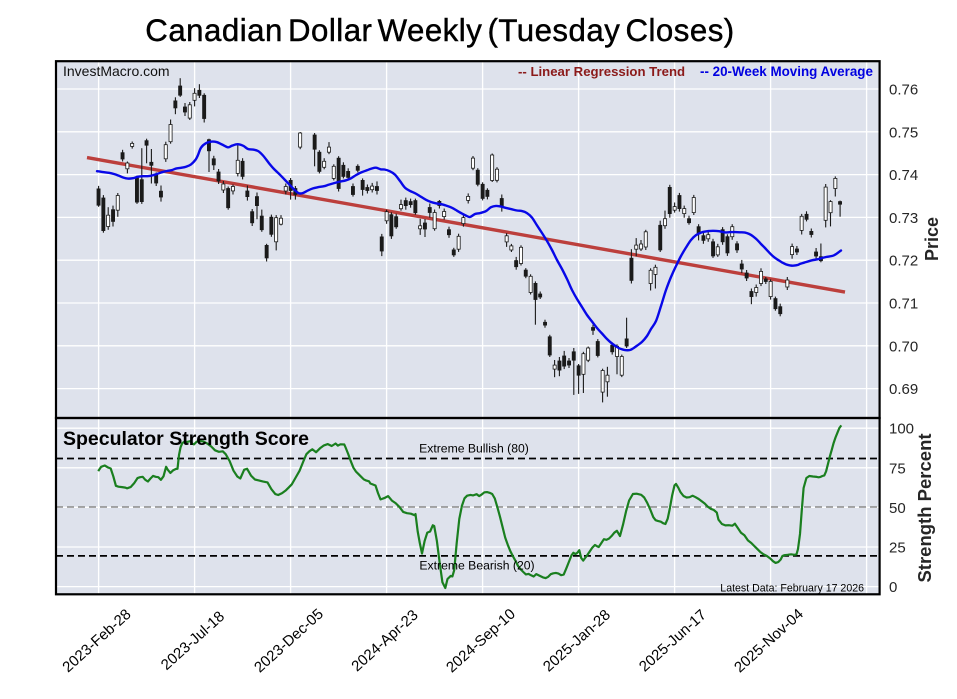 Image resolution: width=957 pixels, height=699 pixels. What do you see at coordinates (893, 587) in the screenshot?
I see `svg-text: 0` at bounding box center [893, 587].